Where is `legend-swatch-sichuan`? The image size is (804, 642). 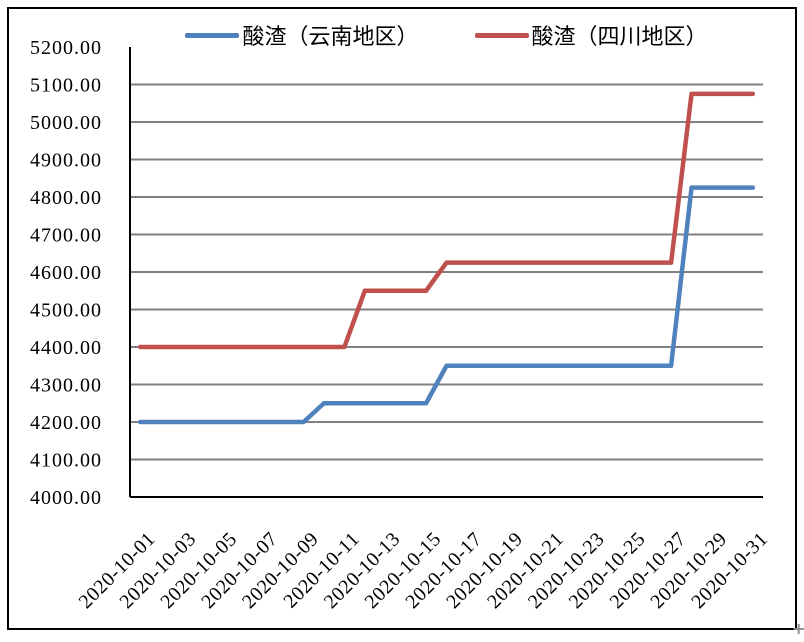 legend-swatch-sichuan is located at coordinates (501, 35).